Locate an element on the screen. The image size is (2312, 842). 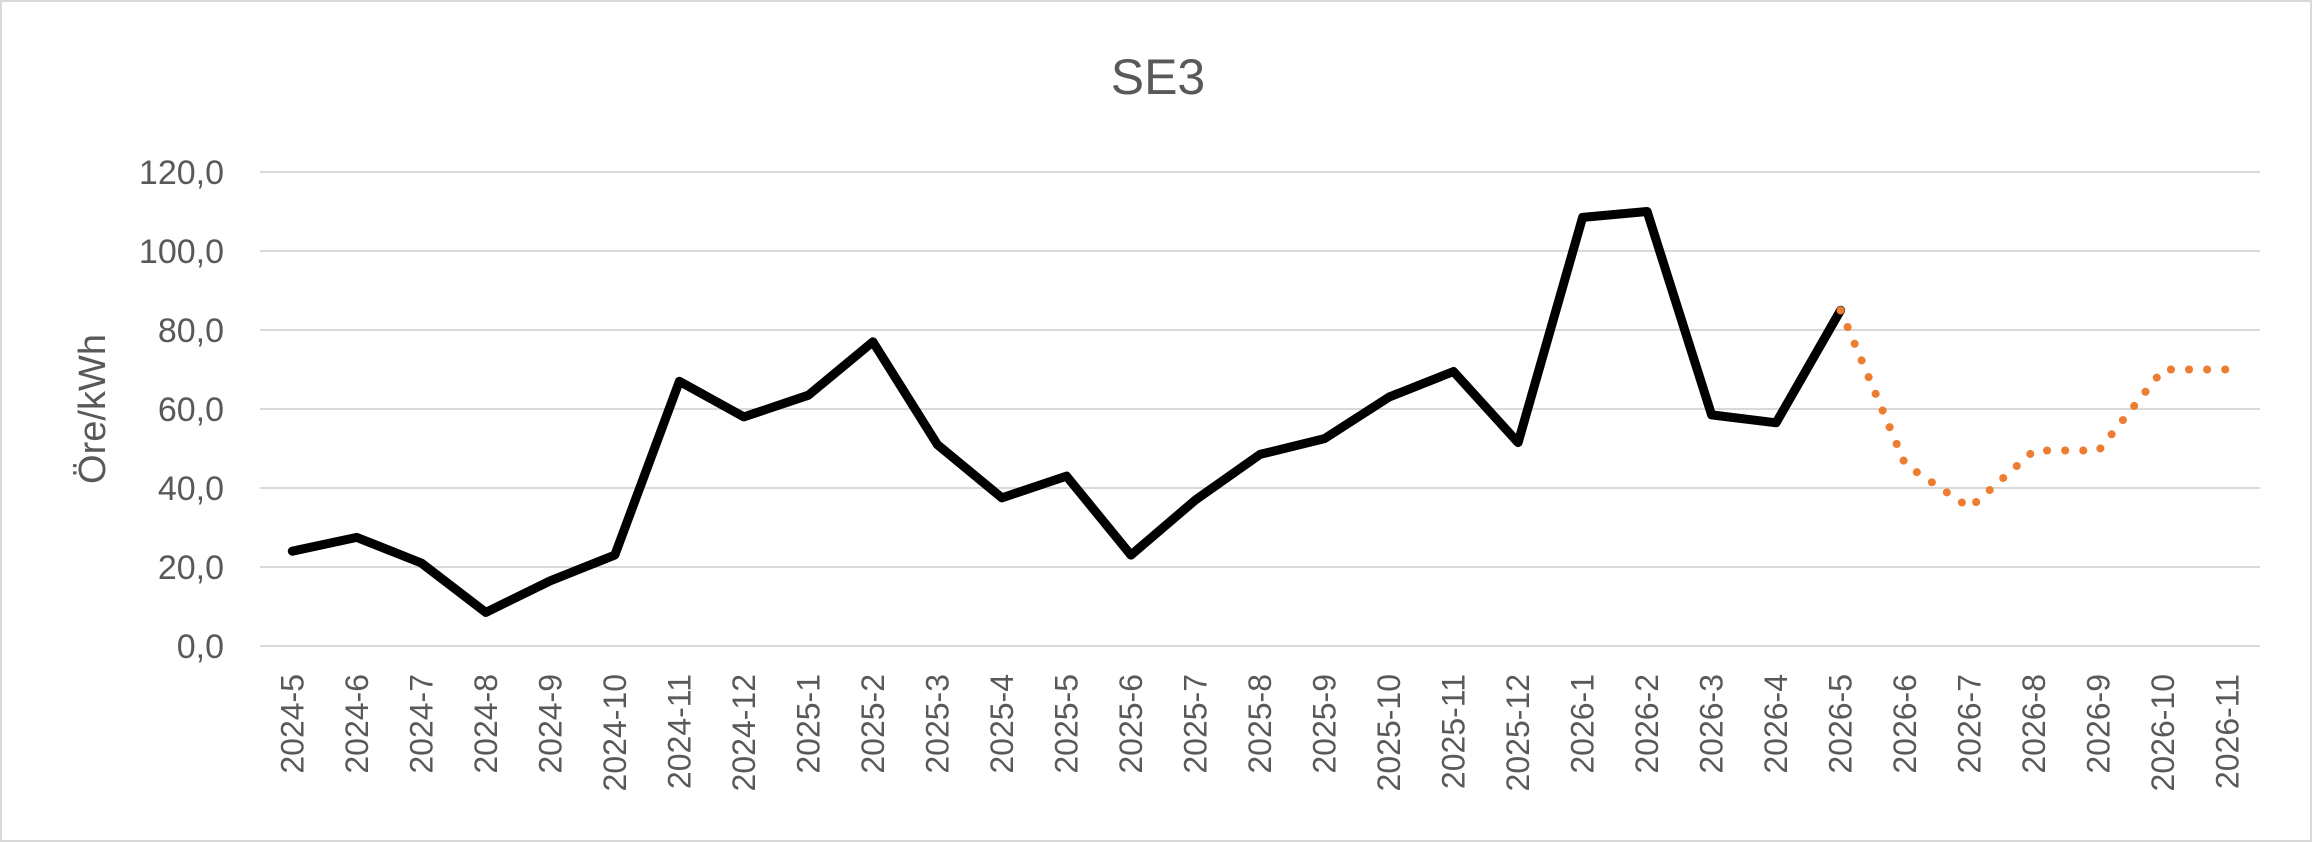
x-tick-label: 2024-6 is located at coordinates (357, 724).